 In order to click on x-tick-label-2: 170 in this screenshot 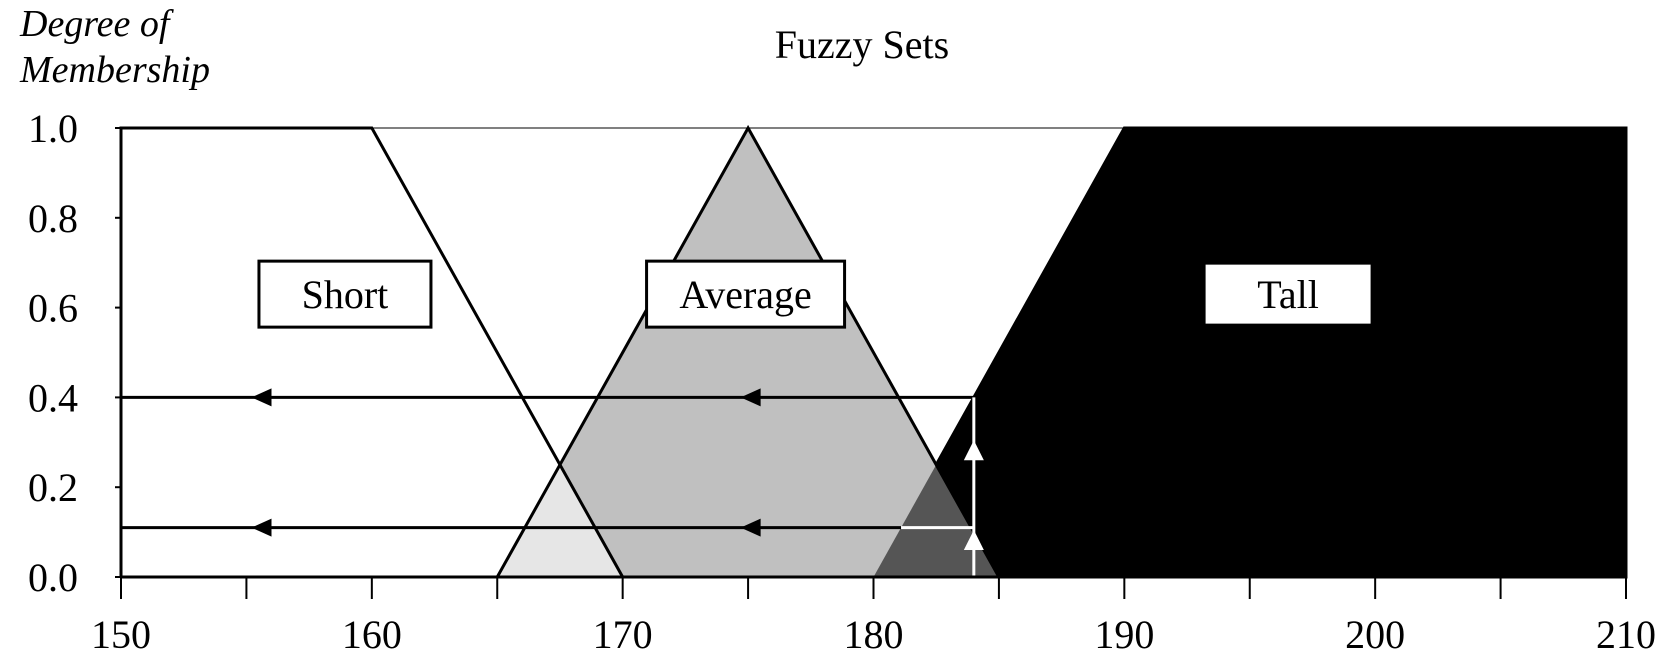, I will do `click(623, 634)`.